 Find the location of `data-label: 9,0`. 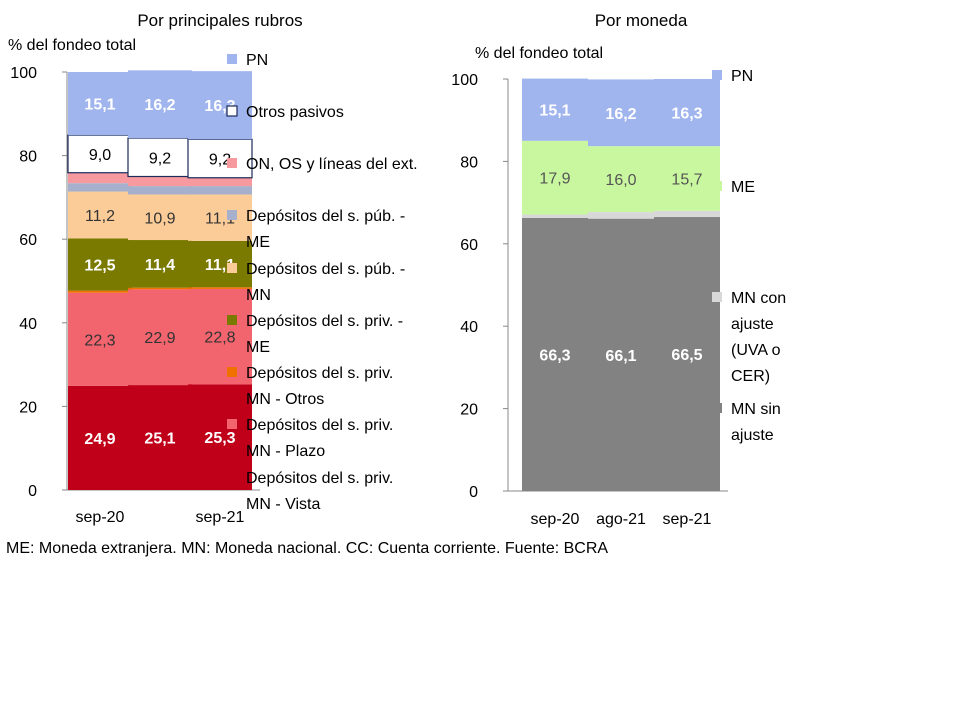

data-label: 9,0 is located at coordinates (100, 155).